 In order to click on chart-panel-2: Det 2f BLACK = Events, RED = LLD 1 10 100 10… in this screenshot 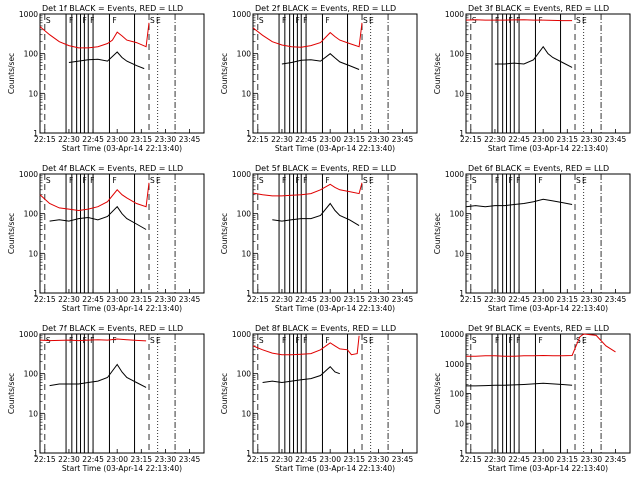, I will do `click(319, 78)`.